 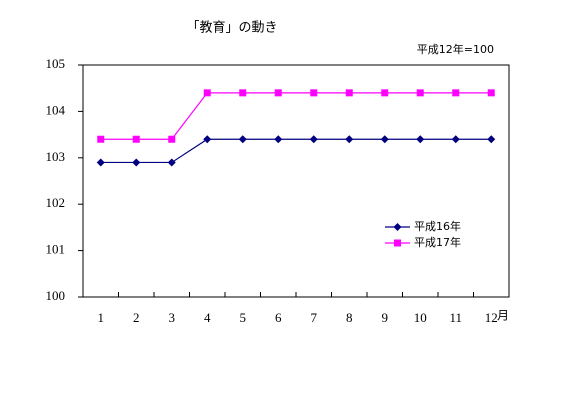 I want to click on y-tick-label: 100, so click(x=56, y=295).